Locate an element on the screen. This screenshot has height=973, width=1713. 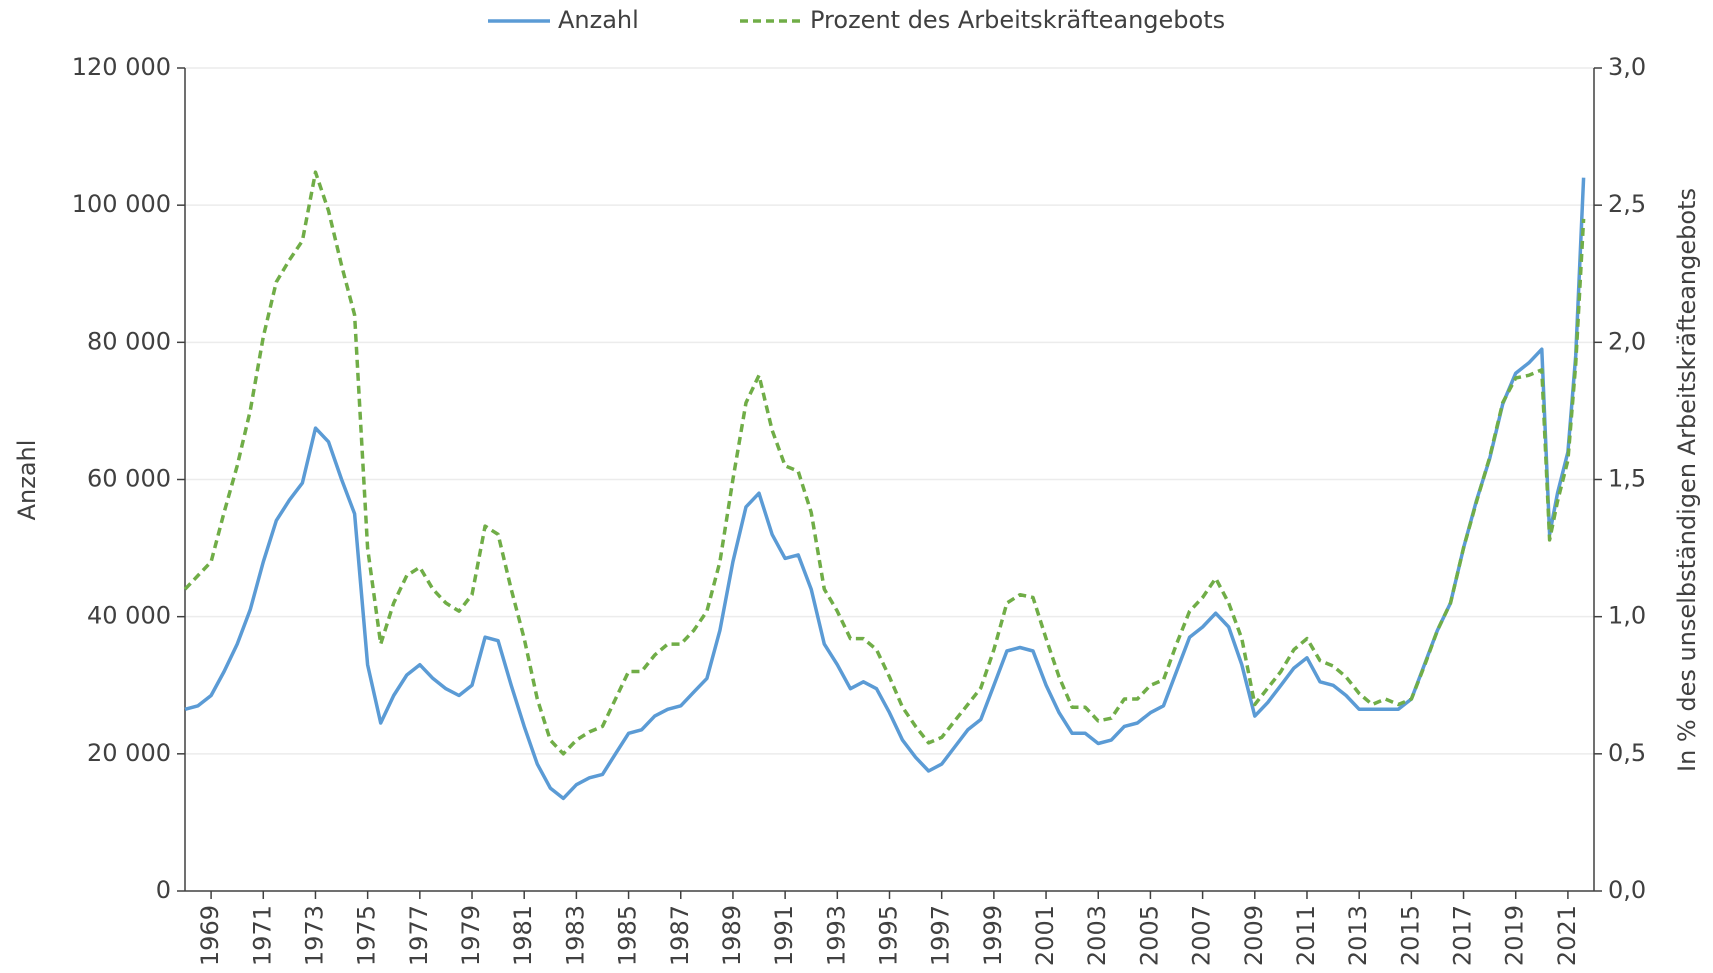
x-tick-label: 1975 is located at coordinates (367, 935).